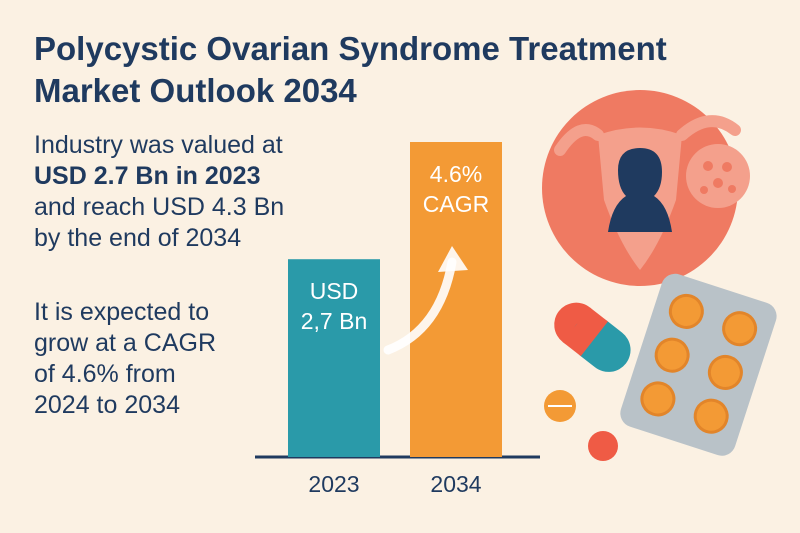  What do you see at coordinates (581, 425) in the screenshot?
I see `tablet-icon` at bounding box center [581, 425].